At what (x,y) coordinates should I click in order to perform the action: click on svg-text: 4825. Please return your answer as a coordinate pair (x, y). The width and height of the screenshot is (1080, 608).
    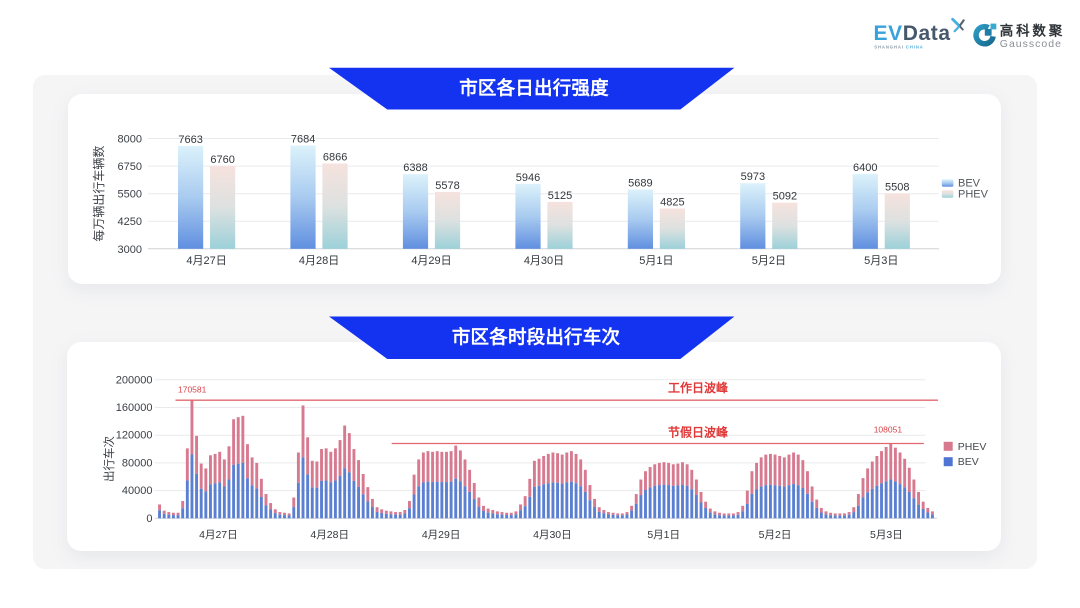
    Looking at the image, I should click on (672, 203).